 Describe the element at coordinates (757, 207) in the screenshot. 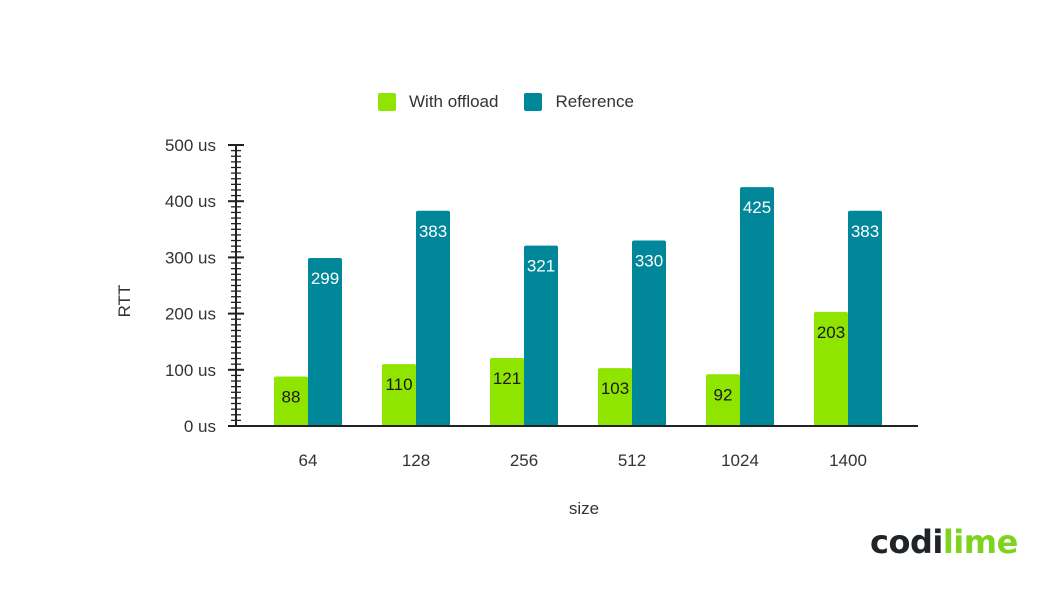

I see `data-label-reference-1024: 425` at that location.